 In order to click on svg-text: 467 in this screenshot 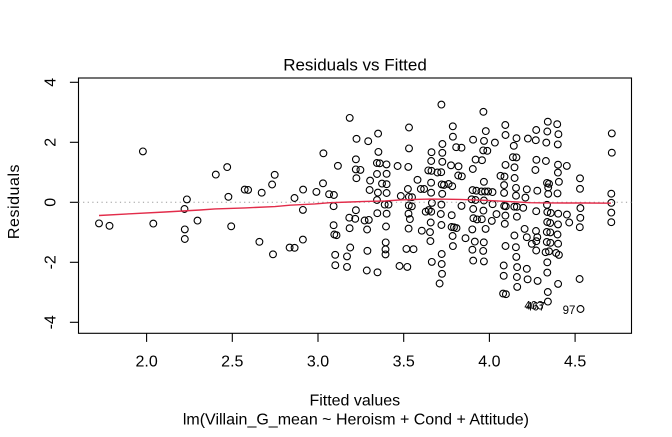, I will do `click(535, 307)`.